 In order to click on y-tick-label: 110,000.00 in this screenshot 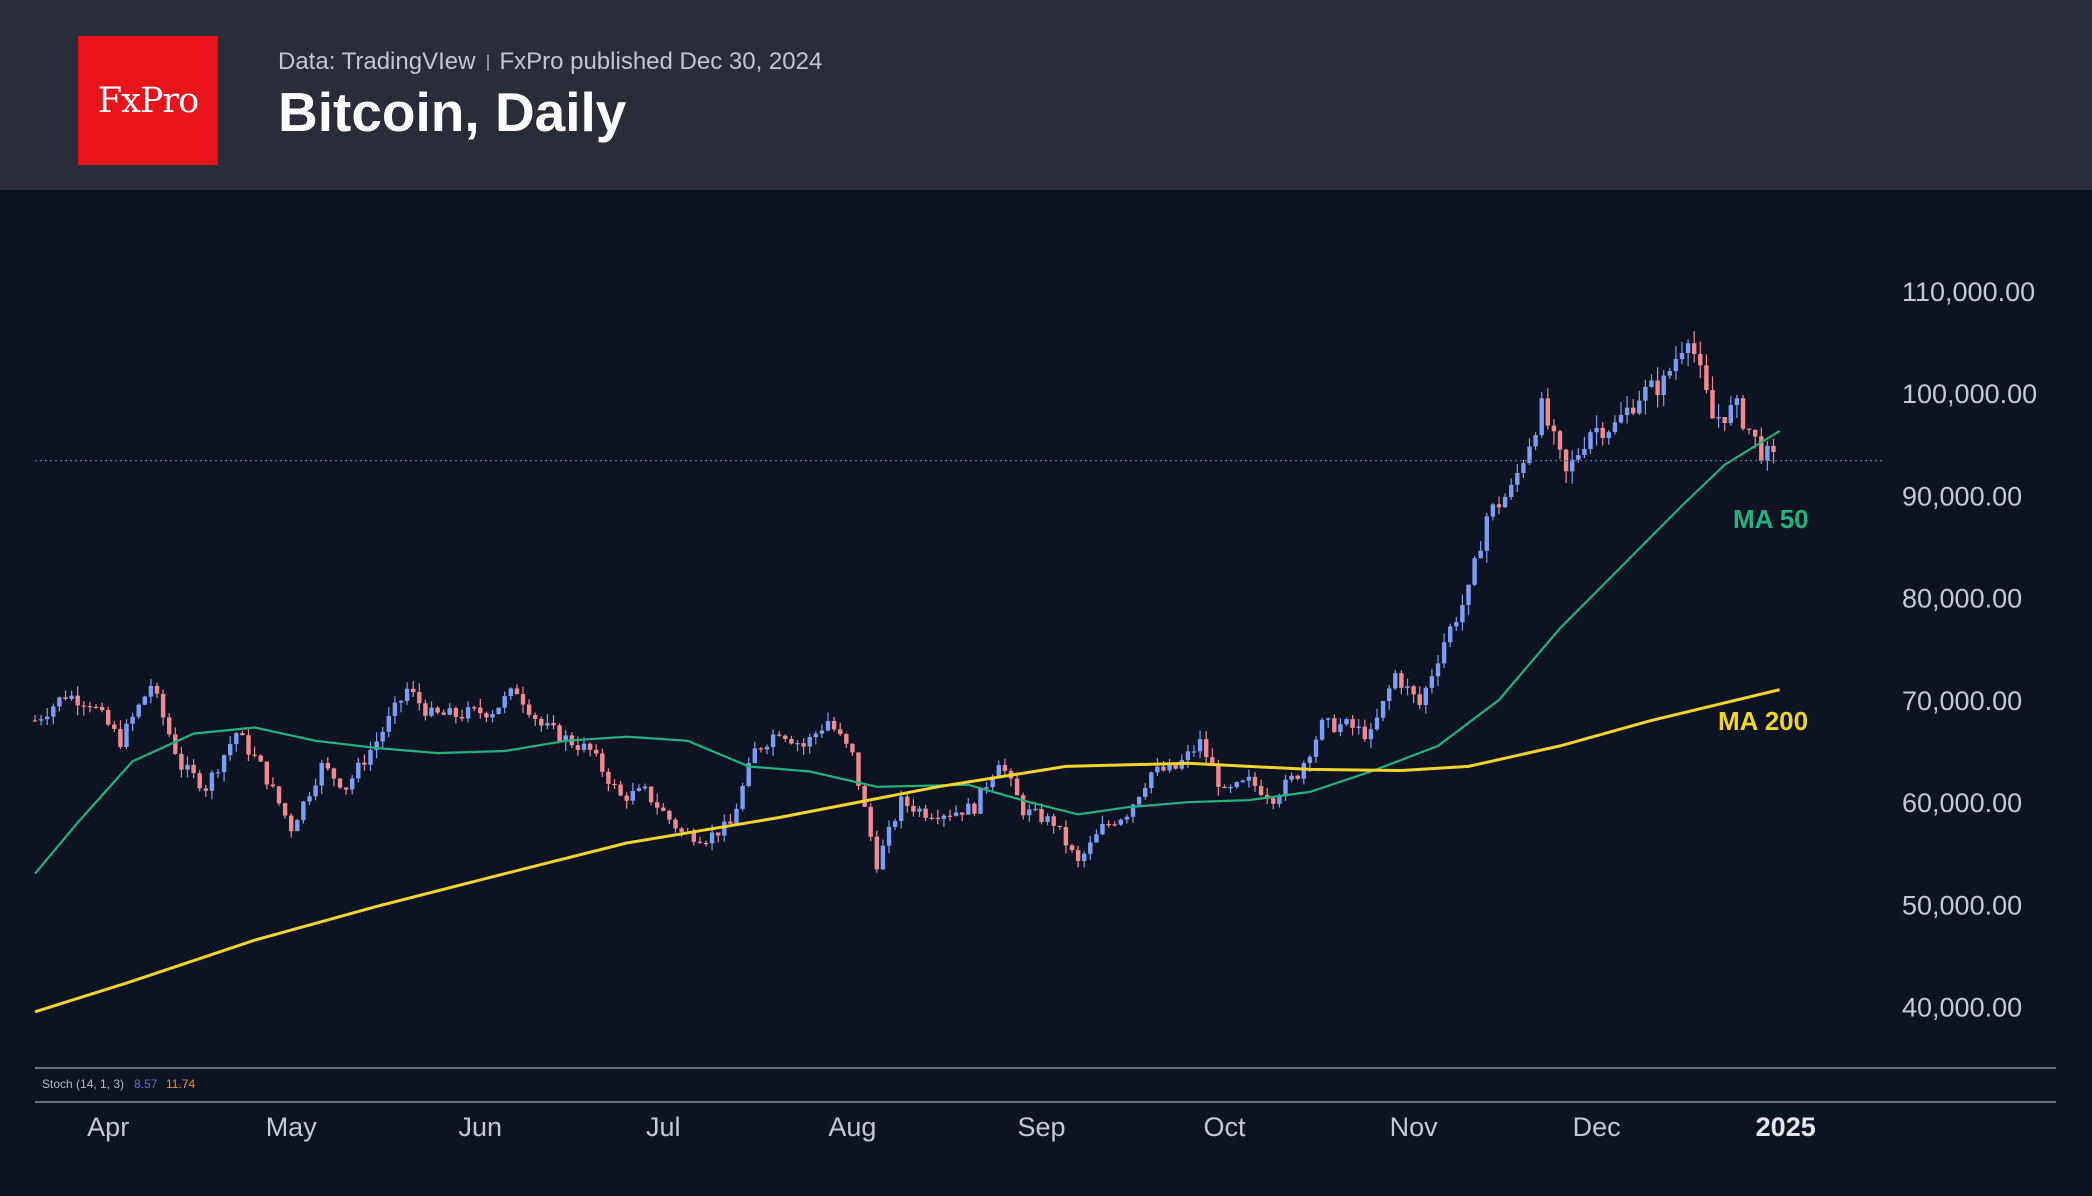, I will do `click(1968, 292)`.